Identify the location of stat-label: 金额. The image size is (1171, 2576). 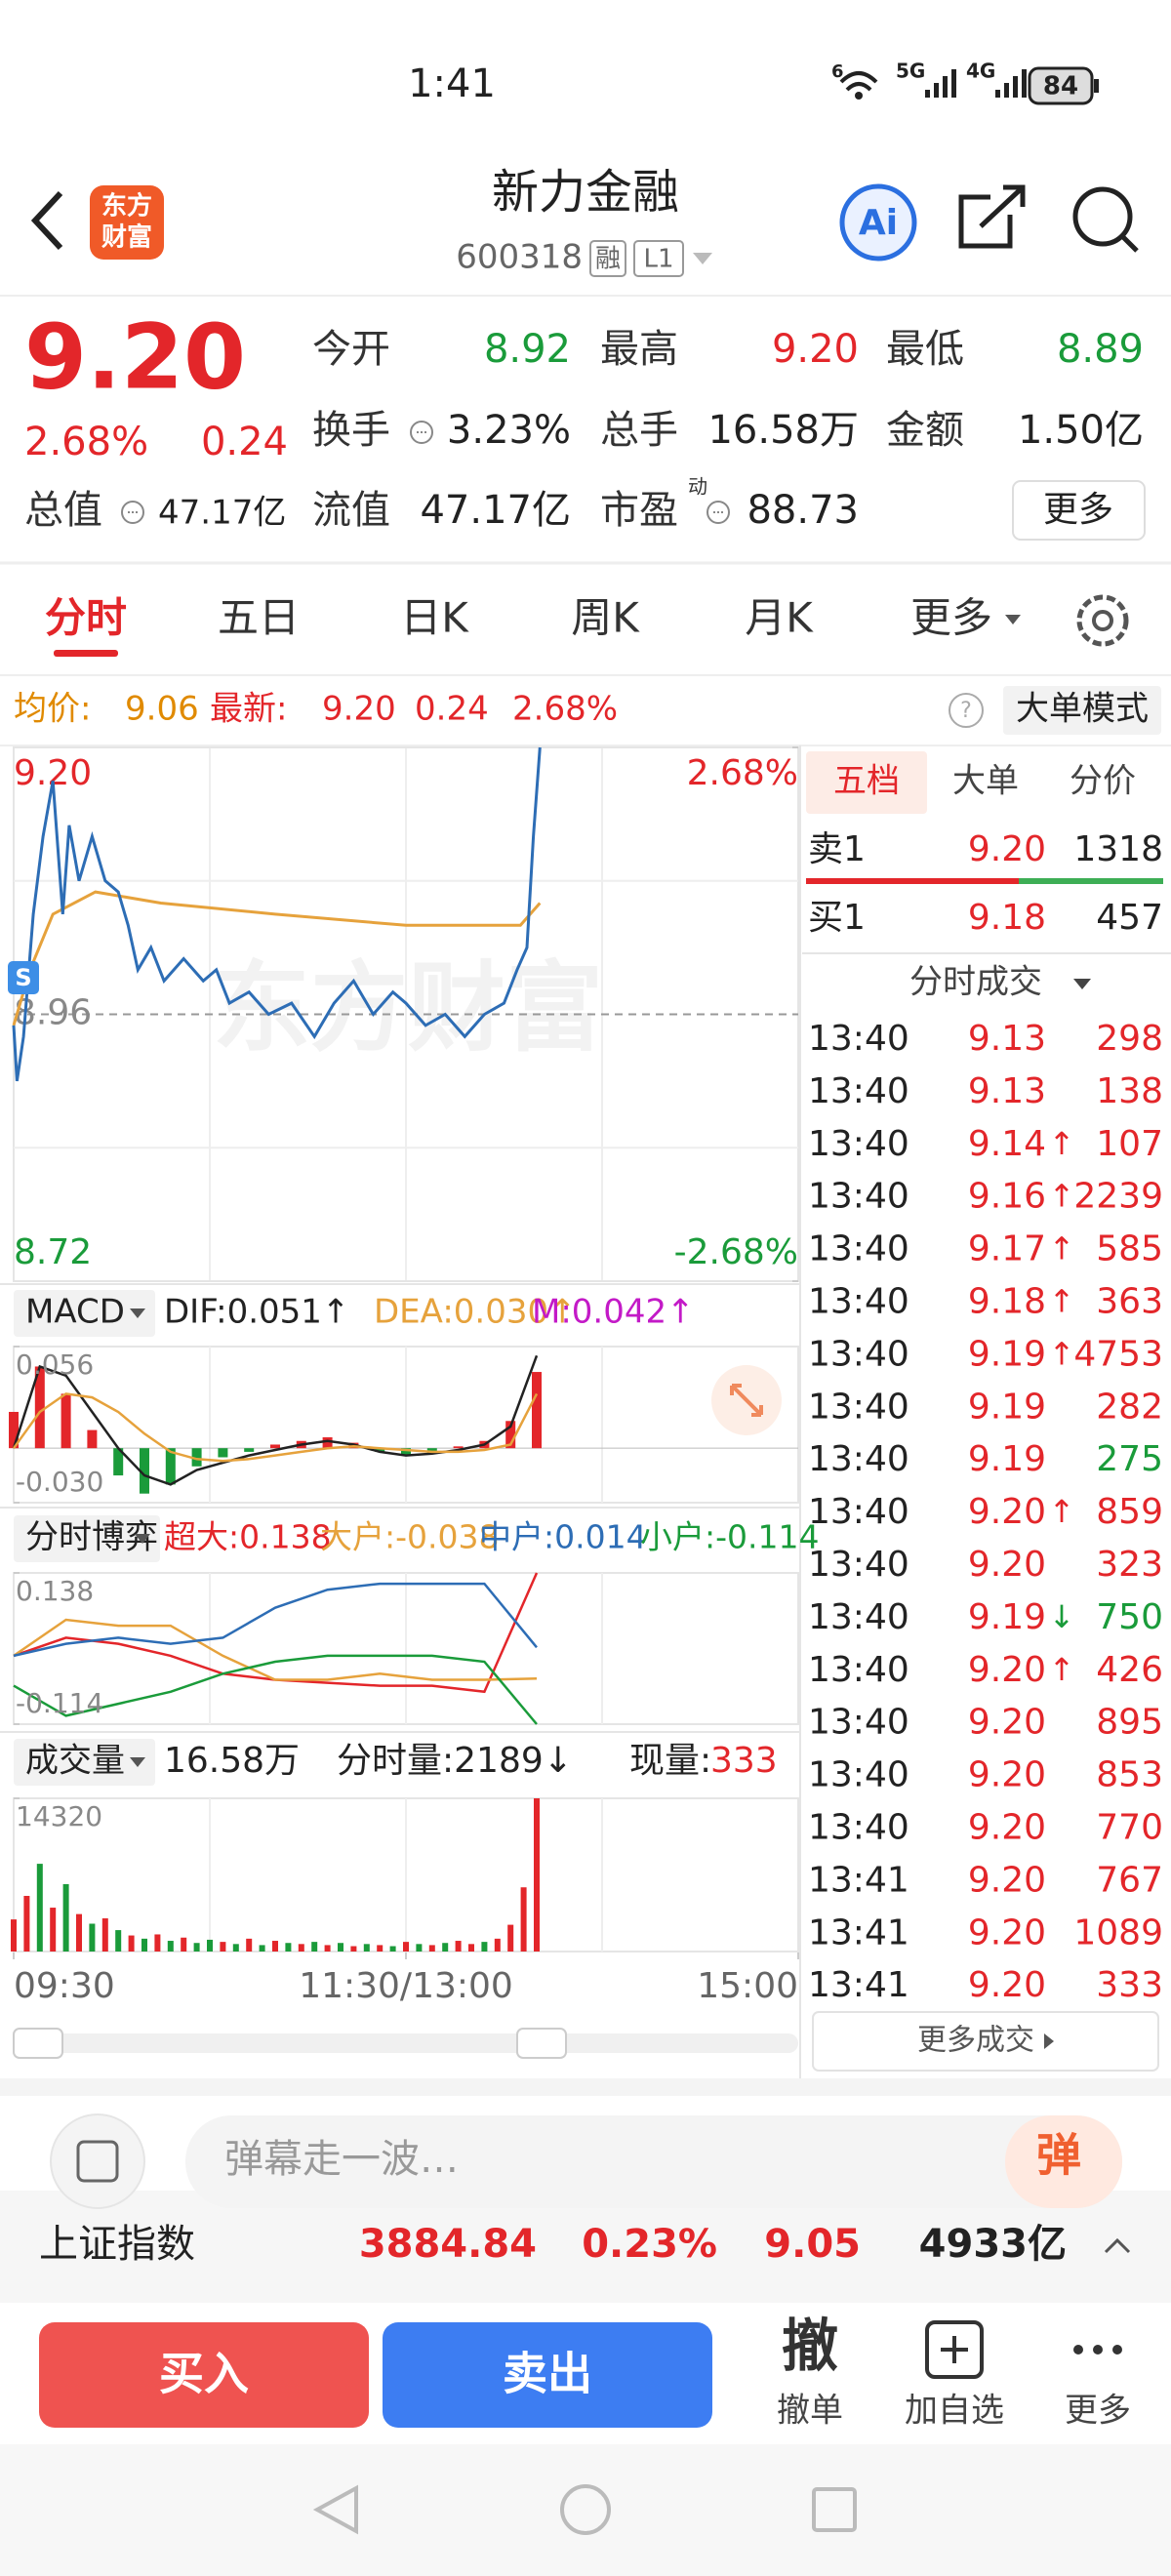
(925, 430).